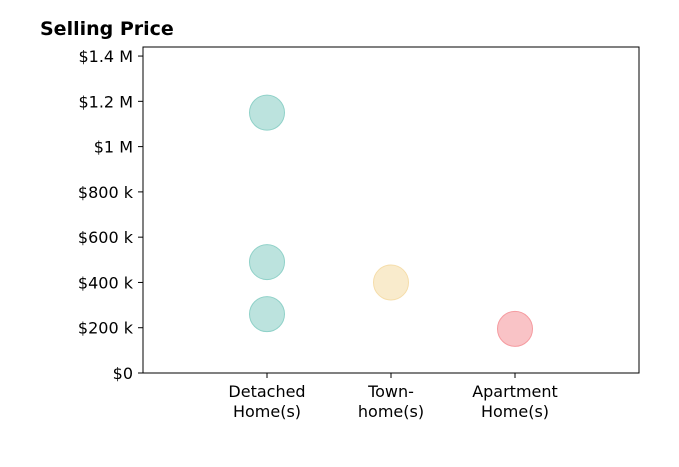 The height and width of the screenshot is (467, 679). Describe the element at coordinates (106, 192) in the screenshot. I see `y-tick-label: $800 k` at that location.